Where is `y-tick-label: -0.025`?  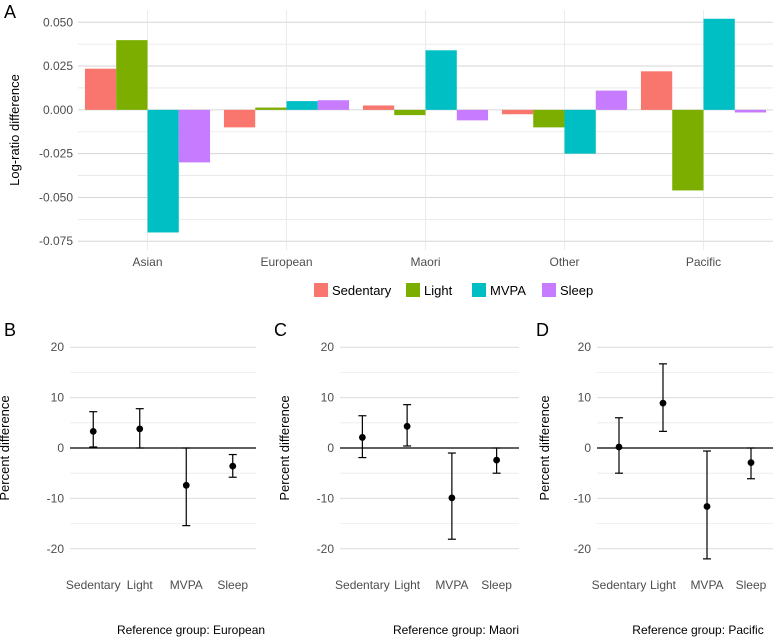 y-tick-label: -0.025 is located at coordinates (56, 154).